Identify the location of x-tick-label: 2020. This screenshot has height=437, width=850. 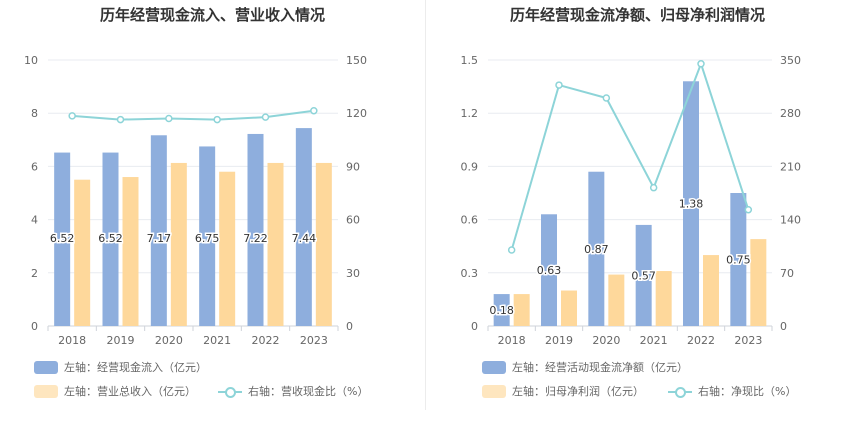
(169, 340).